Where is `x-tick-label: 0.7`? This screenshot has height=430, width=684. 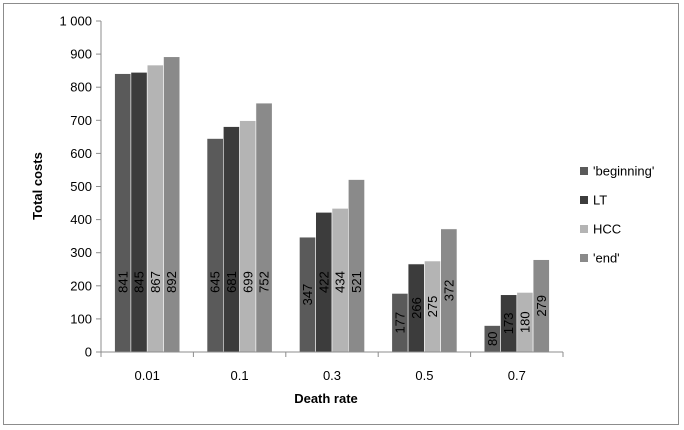 x-tick-label: 0.7 is located at coordinates (517, 375).